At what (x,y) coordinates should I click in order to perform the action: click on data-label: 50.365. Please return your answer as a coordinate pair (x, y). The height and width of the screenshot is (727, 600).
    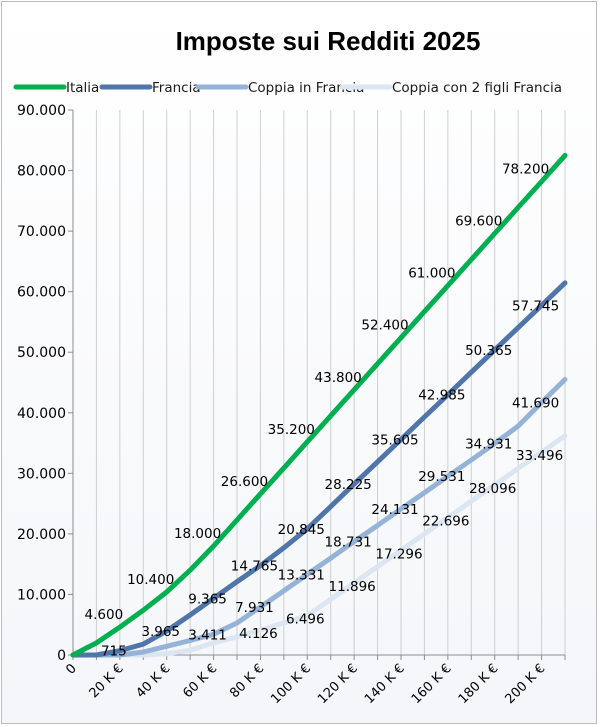
    Looking at the image, I should click on (488, 351).